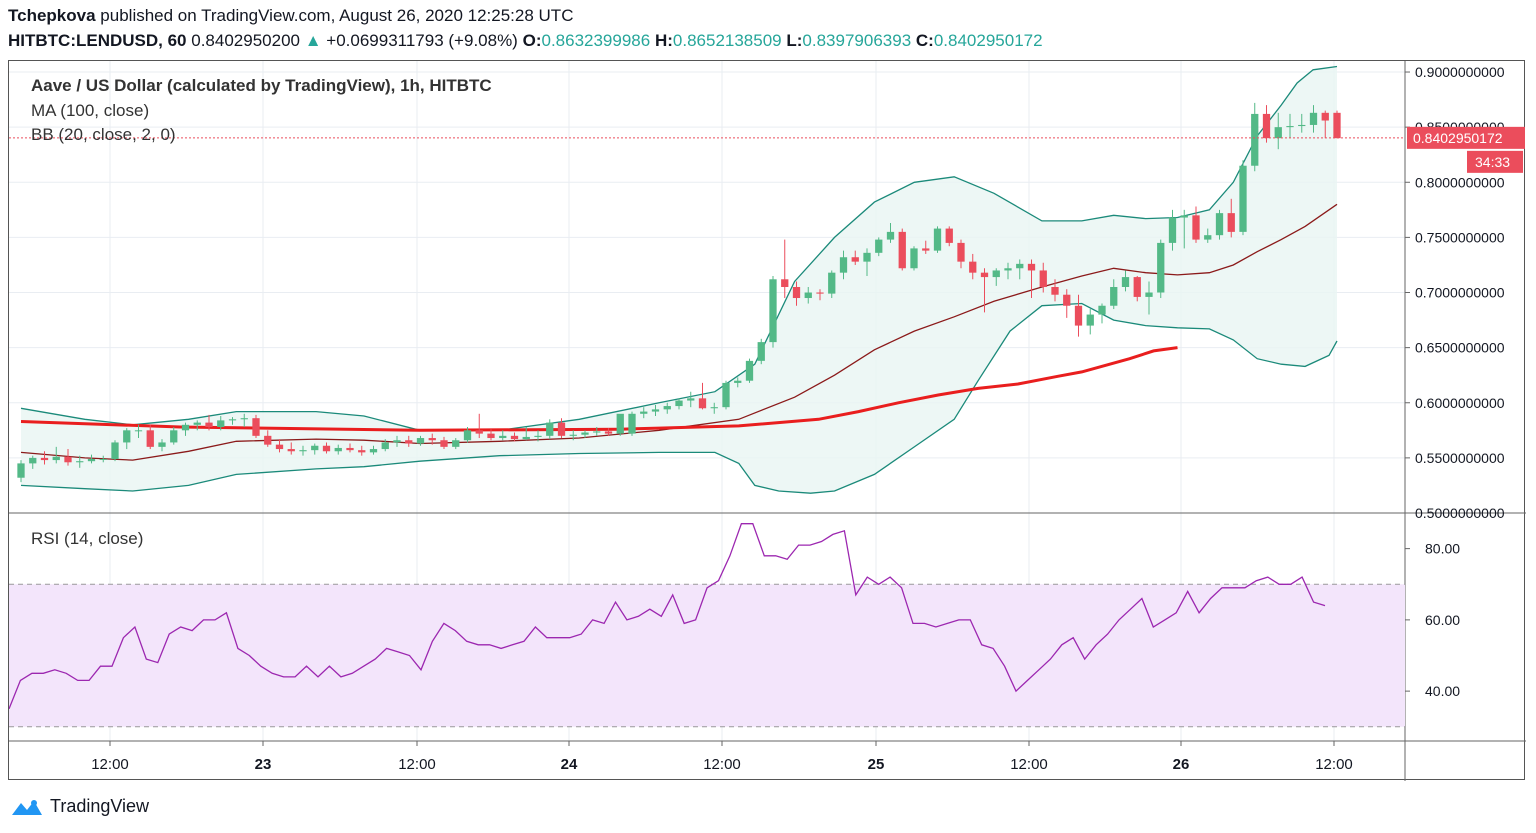 This screenshot has height=833, width=1536. What do you see at coordinates (1460, 403) in the screenshot?
I see `price-tick-label: 0.6000000000` at bounding box center [1460, 403].